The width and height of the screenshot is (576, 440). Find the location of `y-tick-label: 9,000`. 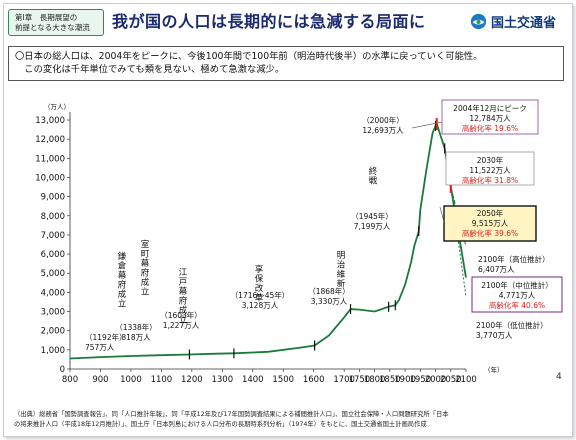

y-tick-label: 9,000 is located at coordinates (53, 198).